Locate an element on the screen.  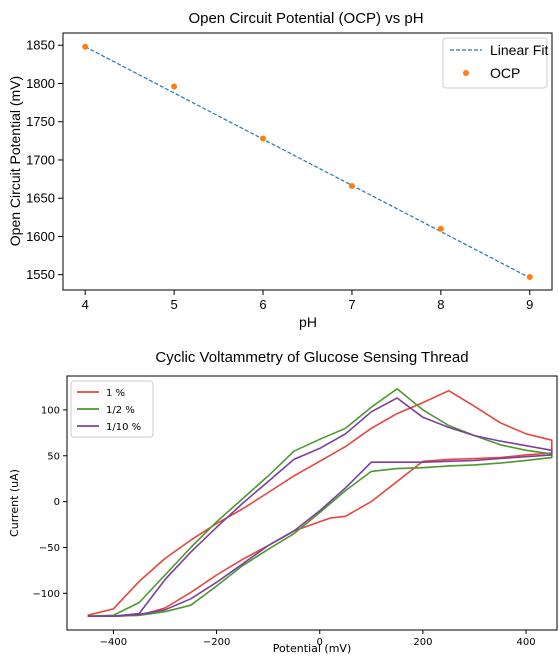
cv-x-tick-label: −200 is located at coordinates (216, 642).